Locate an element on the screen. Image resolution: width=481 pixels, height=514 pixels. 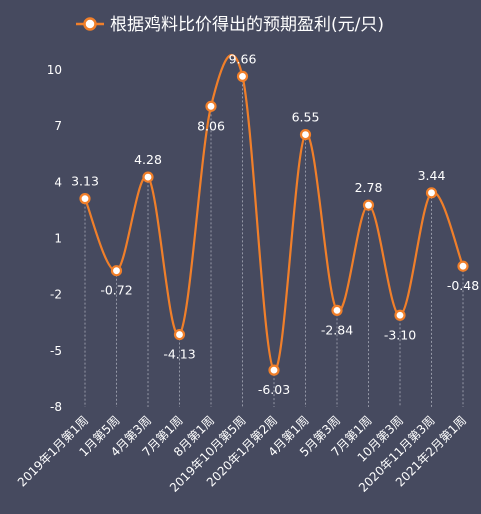
data-label: -0.72 is located at coordinates (116, 290).